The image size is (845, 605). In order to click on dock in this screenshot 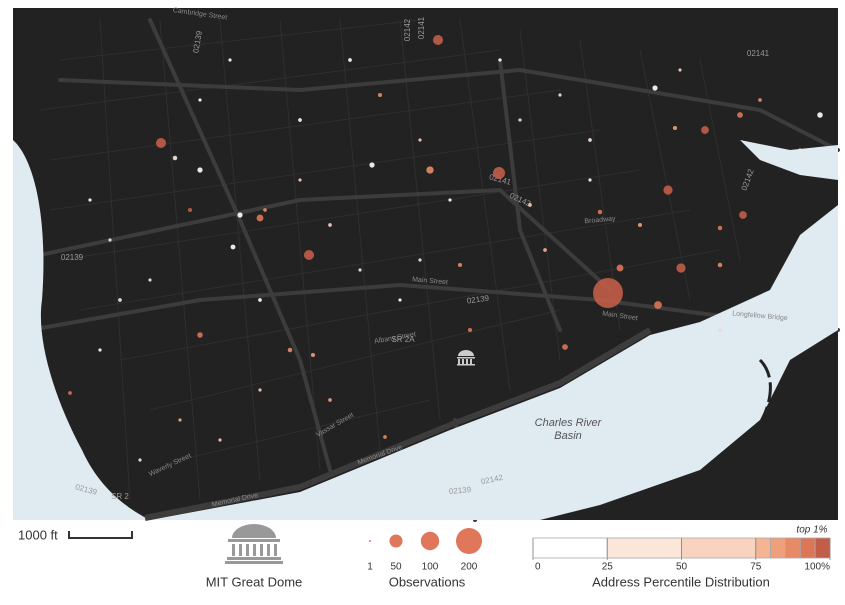, I will do `click(755, 405)`.